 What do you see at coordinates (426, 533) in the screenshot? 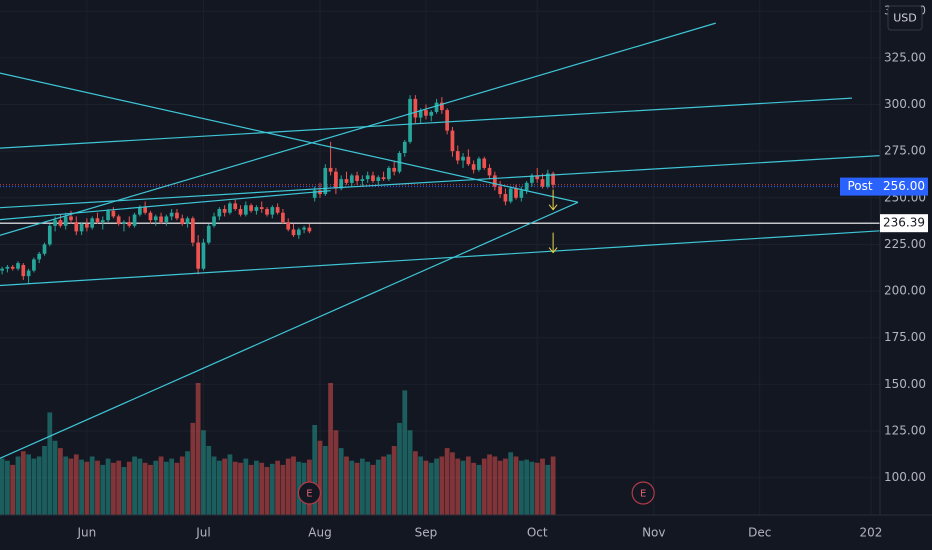
I see `x-tick-label: Sep` at bounding box center [426, 533].